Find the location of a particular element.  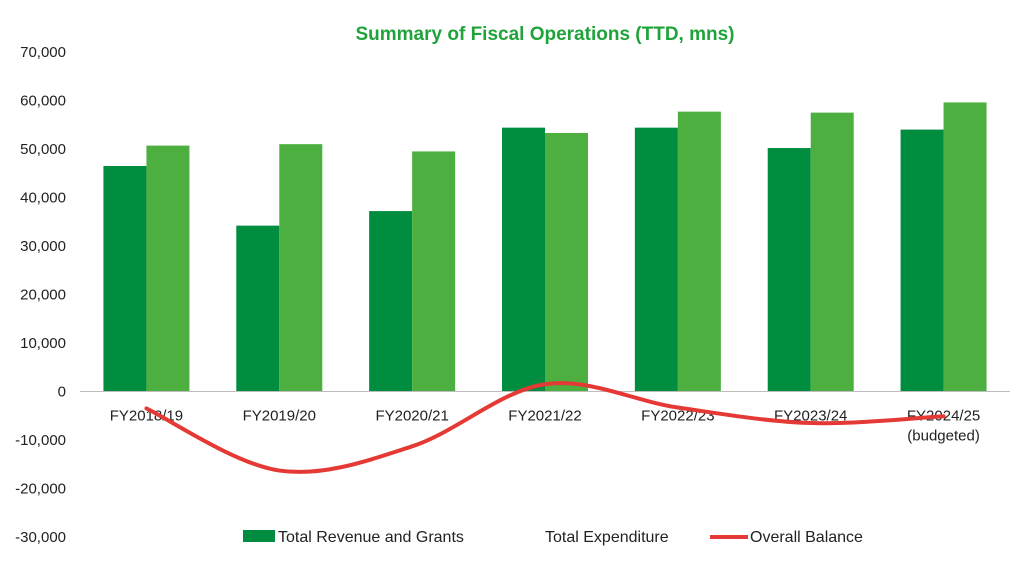

y-tick-label: 50,000 is located at coordinates (43, 149).